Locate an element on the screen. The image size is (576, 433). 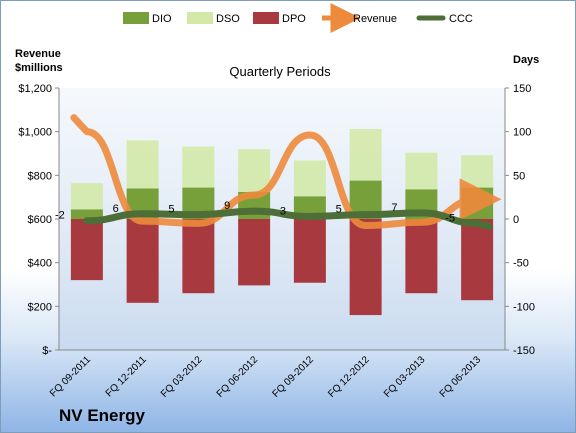
y-left-label-line2: $millions is located at coordinates (39, 68).